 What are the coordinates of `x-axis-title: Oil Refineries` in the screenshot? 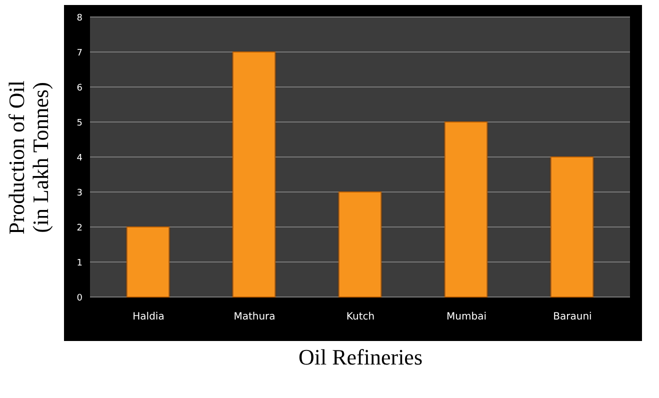 It's located at (360, 357).